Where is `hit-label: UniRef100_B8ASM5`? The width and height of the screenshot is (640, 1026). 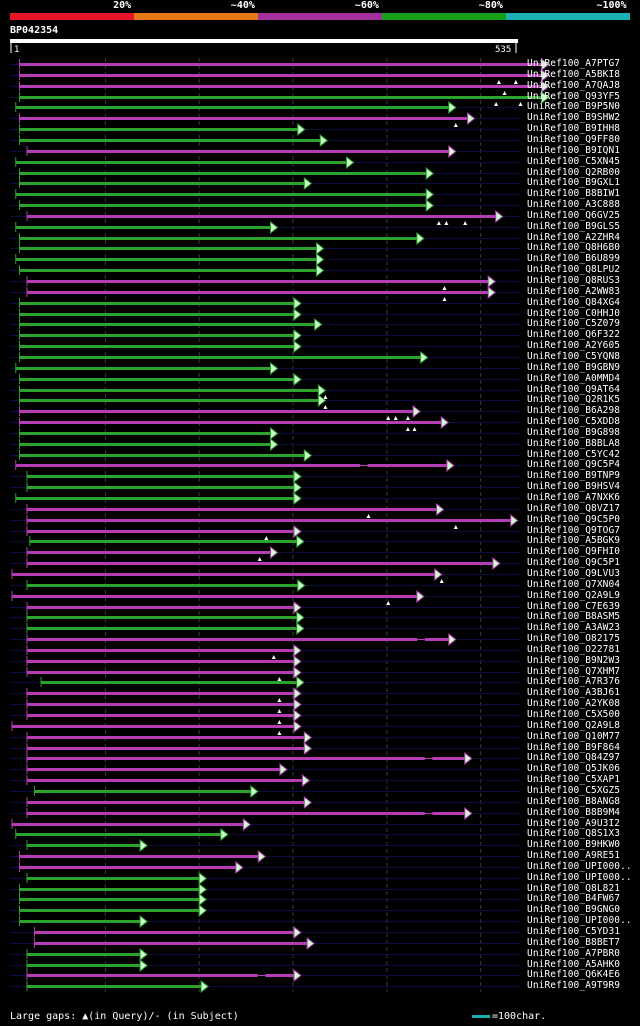 hit-label: UniRef100_B8ASM5 is located at coordinates (574, 616).